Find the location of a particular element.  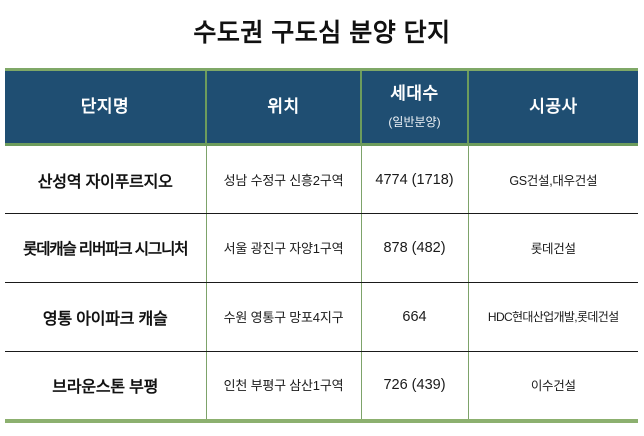

cell-complex-name: 브라운스톤 부평 is located at coordinates (106, 387).